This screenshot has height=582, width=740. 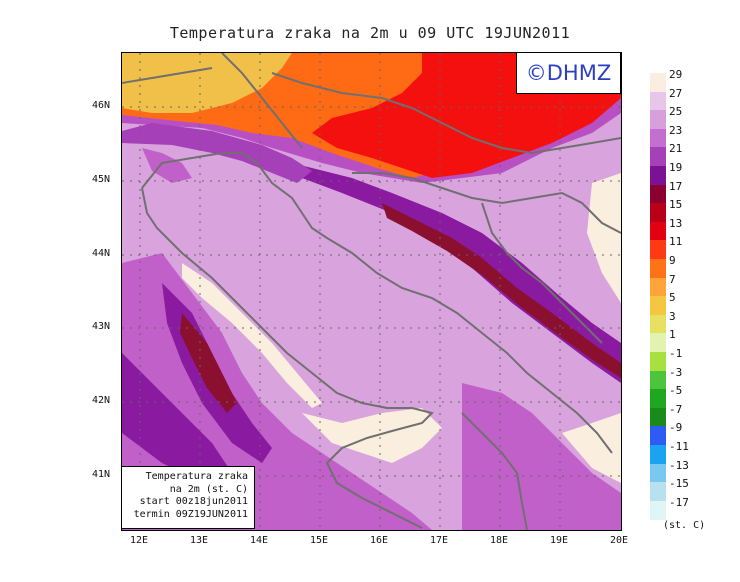 I want to click on lat-label: 46N, so click(x=101, y=105).